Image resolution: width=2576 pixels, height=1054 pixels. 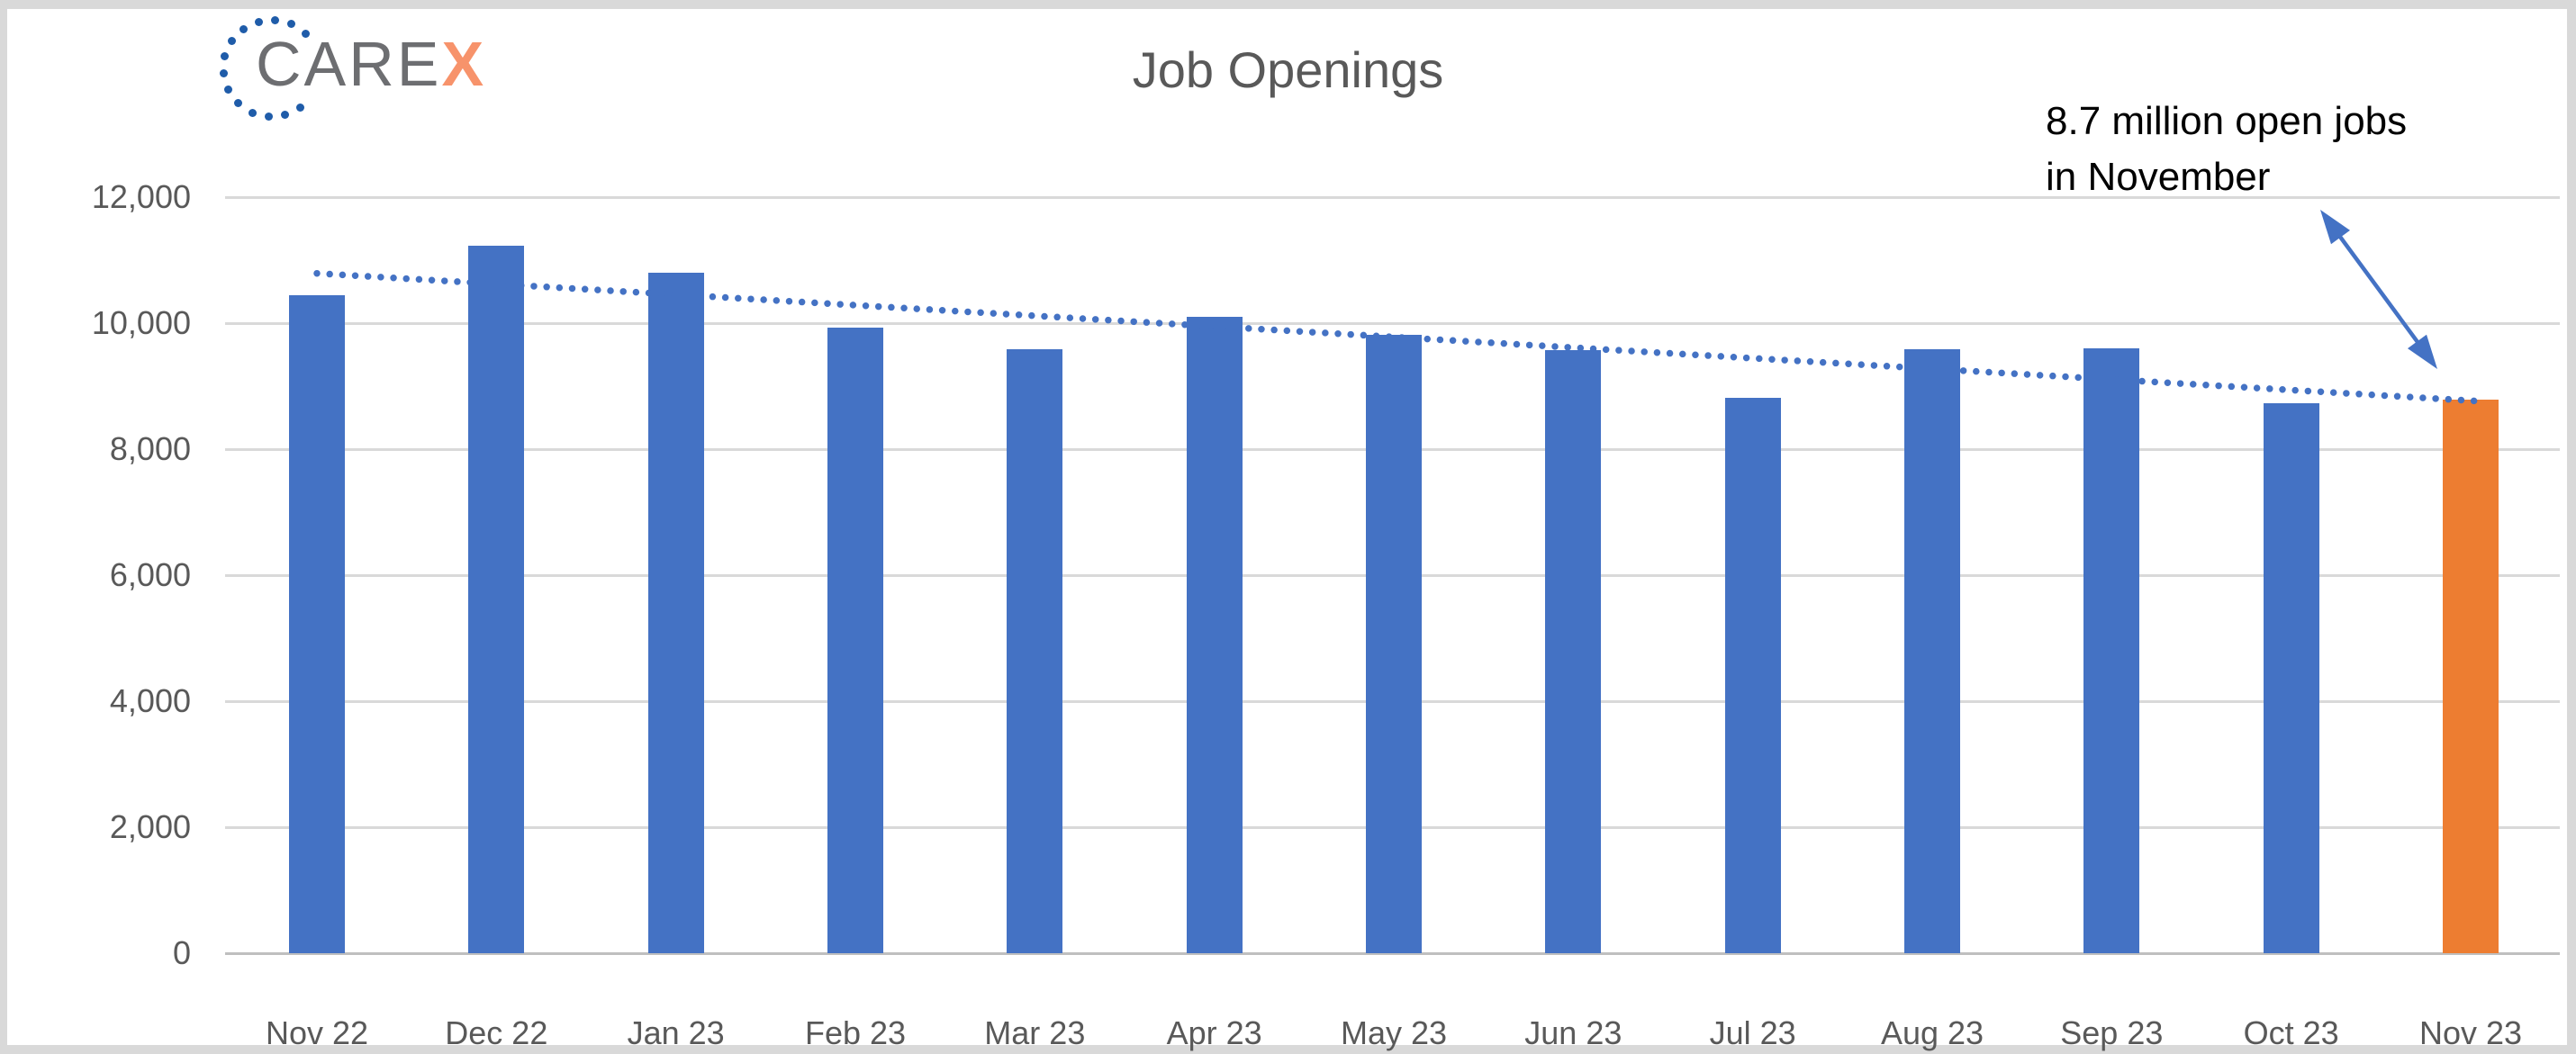 What do you see at coordinates (141, 322) in the screenshot?
I see `y-axis-label-10,000: 10,000` at bounding box center [141, 322].